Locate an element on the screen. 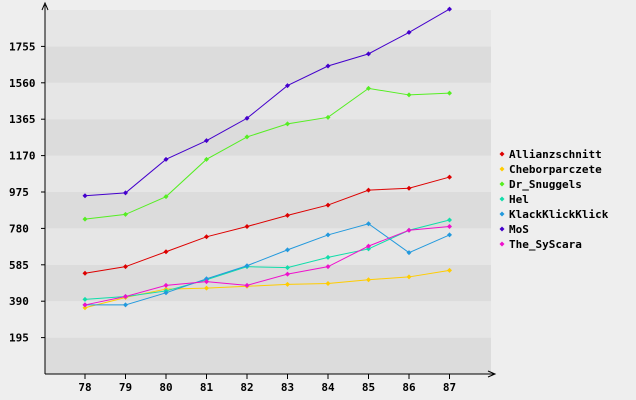 The height and width of the screenshot is (400, 636). y-axis-ticks: 195 390 585 780 975 1170 1365 1560 1755 is located at coordinates (27, 192).